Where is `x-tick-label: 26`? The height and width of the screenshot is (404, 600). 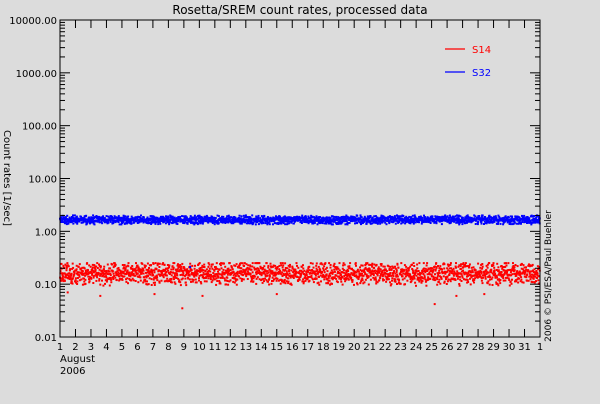 x-tick-label: 26 is located at coordinates (447, 347).